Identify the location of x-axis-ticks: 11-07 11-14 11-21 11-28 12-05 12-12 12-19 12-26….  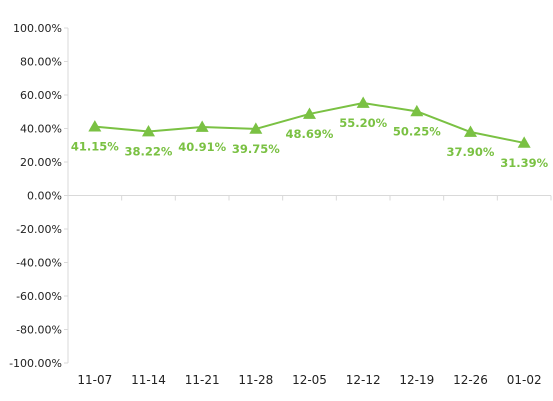
(309, 380).